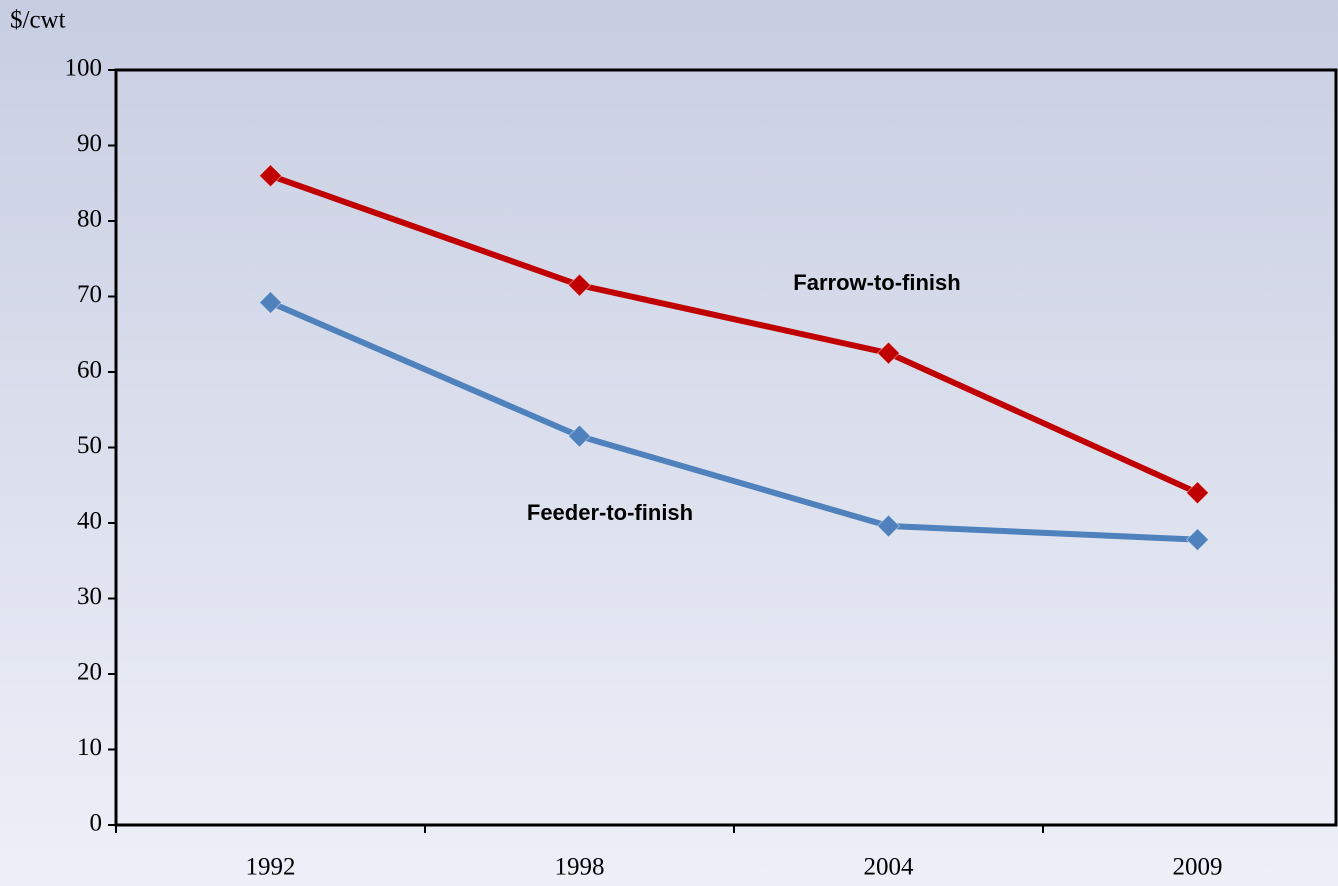 This screenshot has height=886, width=1338. I want to click on y-tick-label: 10, so click(89, 747).